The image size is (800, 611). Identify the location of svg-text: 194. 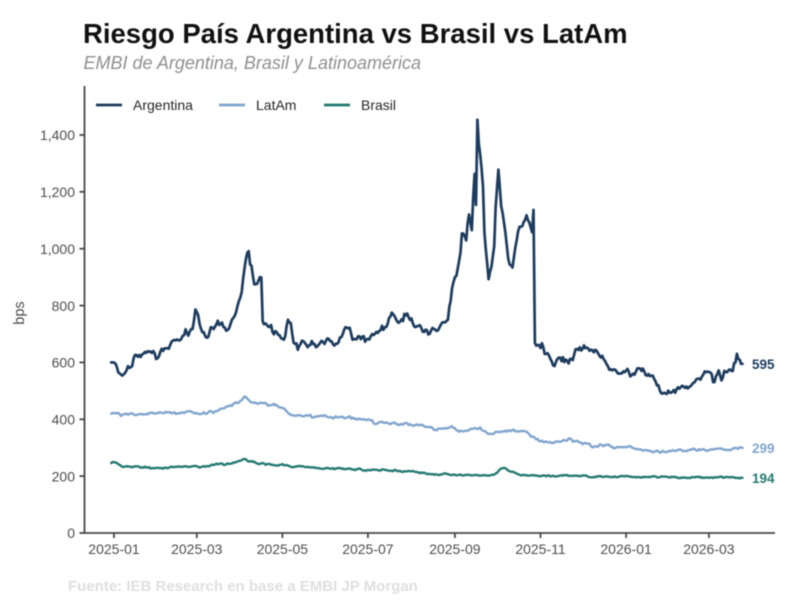
(763, 478).